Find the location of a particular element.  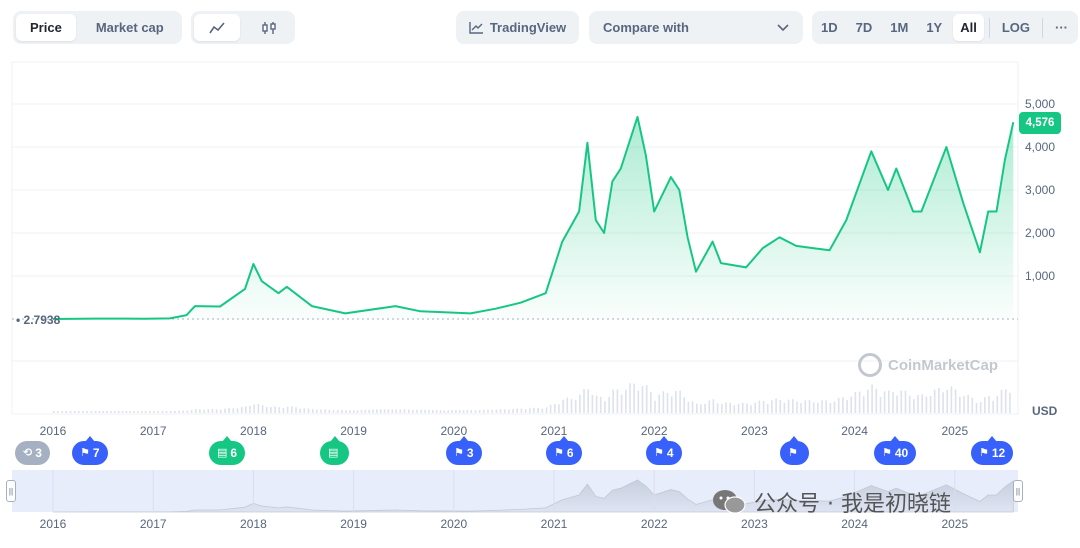

x-tick-label: 2017 is located at coordinates (153, 431).